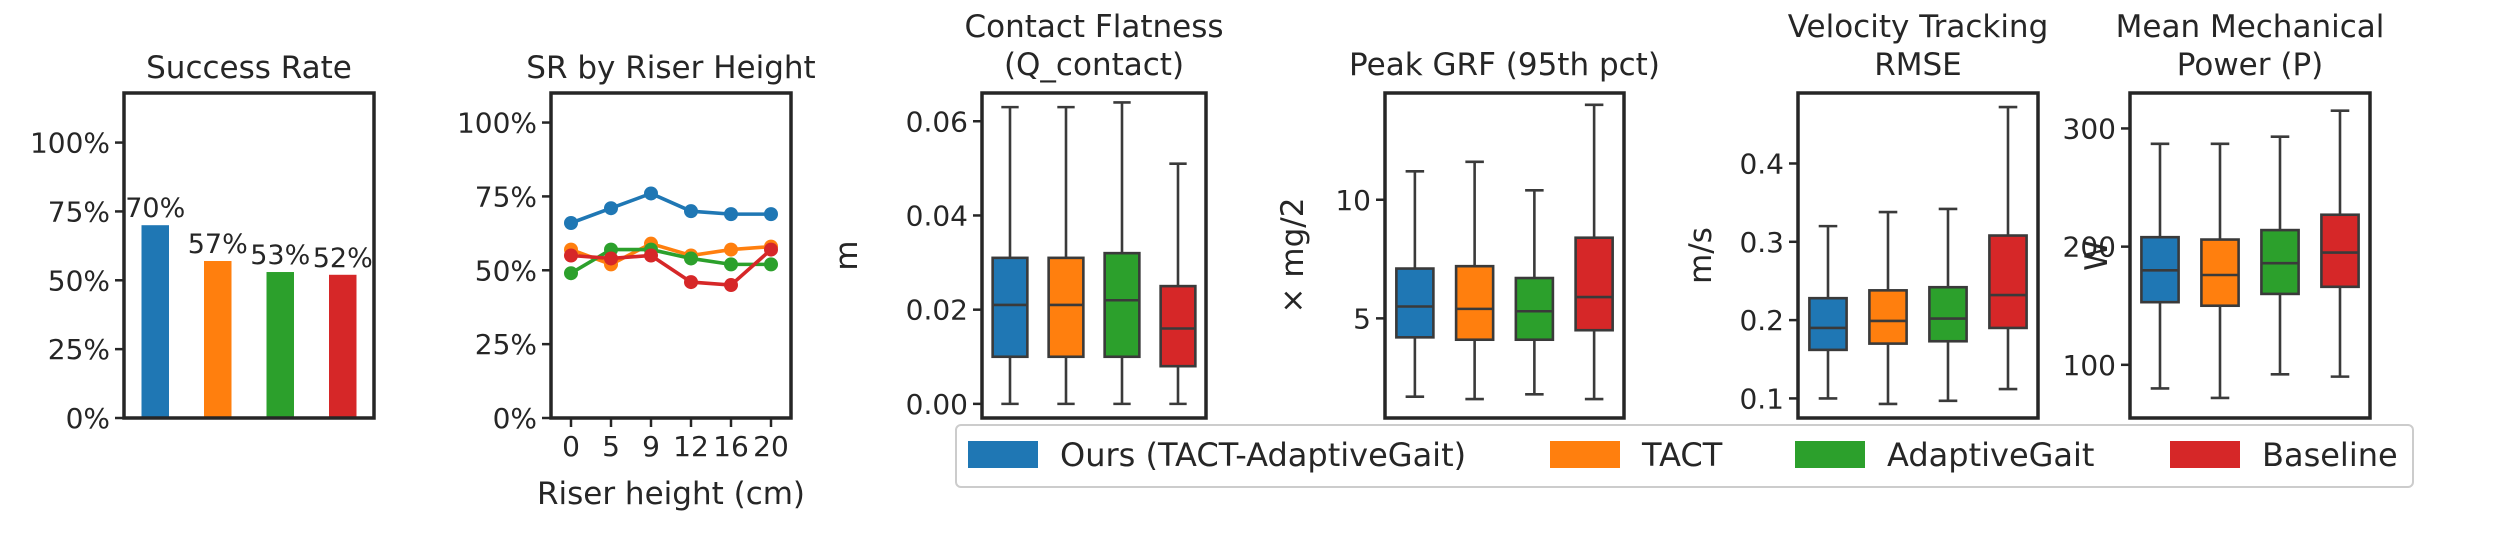 This screenshot has width=2494, height=536. What do you see at coordinates (1761, 242) in the screenshot?
I see `y-tick-label: 0.3` at bounding box center [1761, 242].